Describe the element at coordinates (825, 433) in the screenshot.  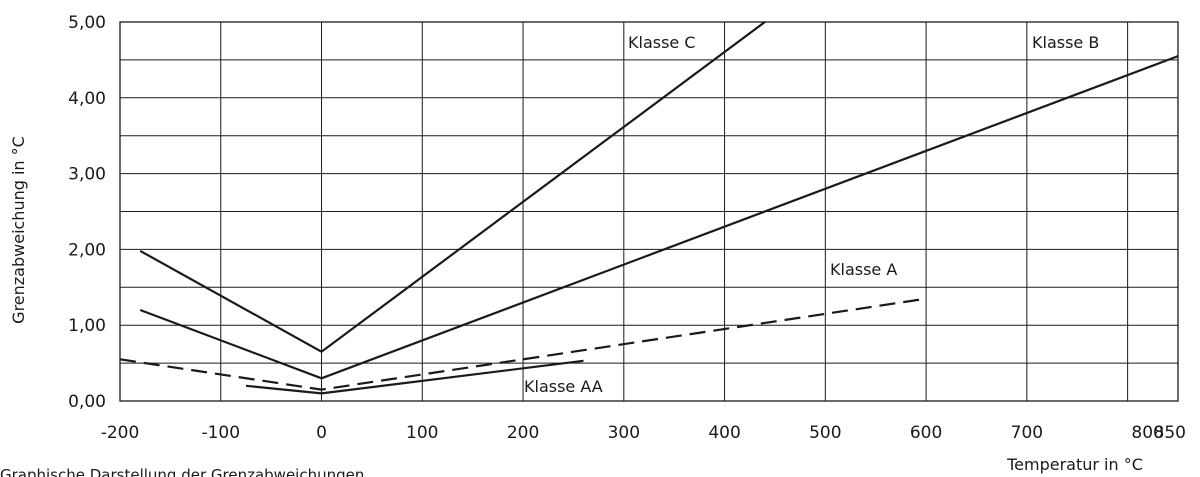
I see `x-tick-label: 500` at that location.